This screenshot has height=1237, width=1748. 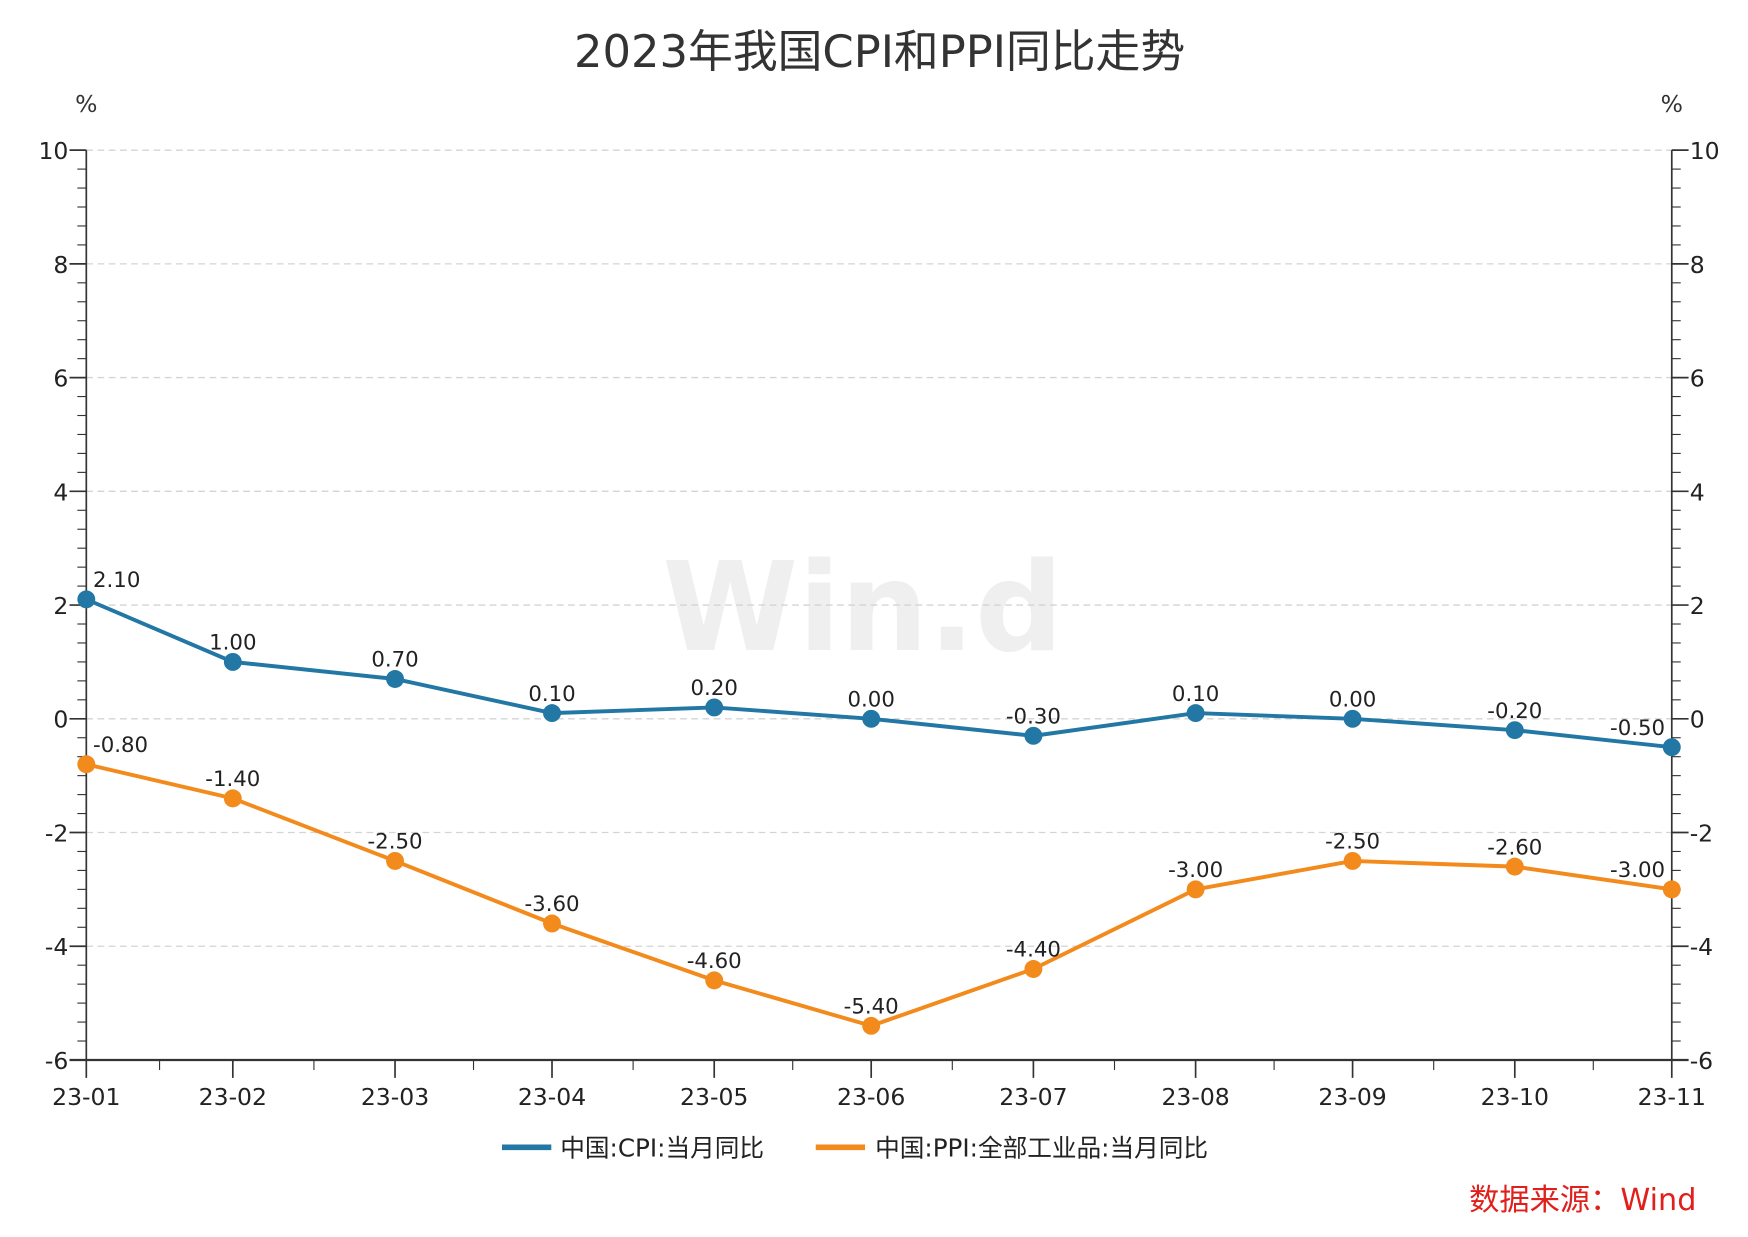 I want to click on x-tick-label: 23-08, so click(x=1195, y=1097).